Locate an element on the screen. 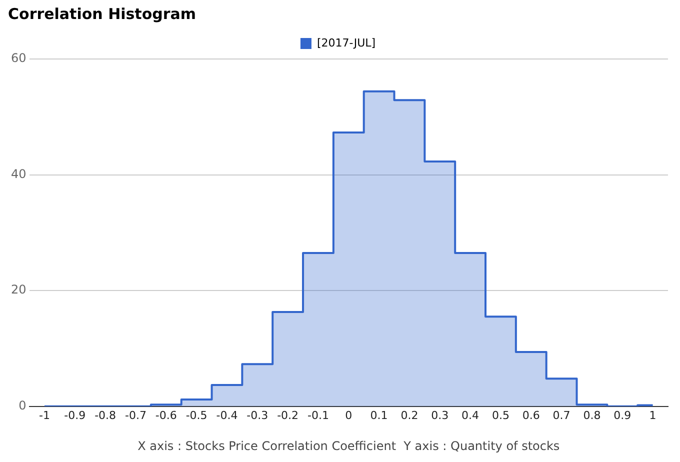 The image size is (680, 462). x-tick-label: -0.1 is located at coordinates (318, 415).